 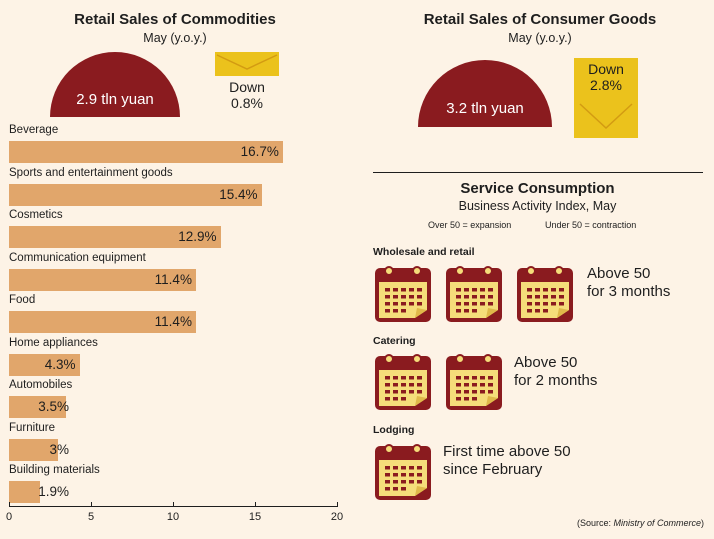 I want to click on bar-value-label: 3%, so click(x=59, y=449).